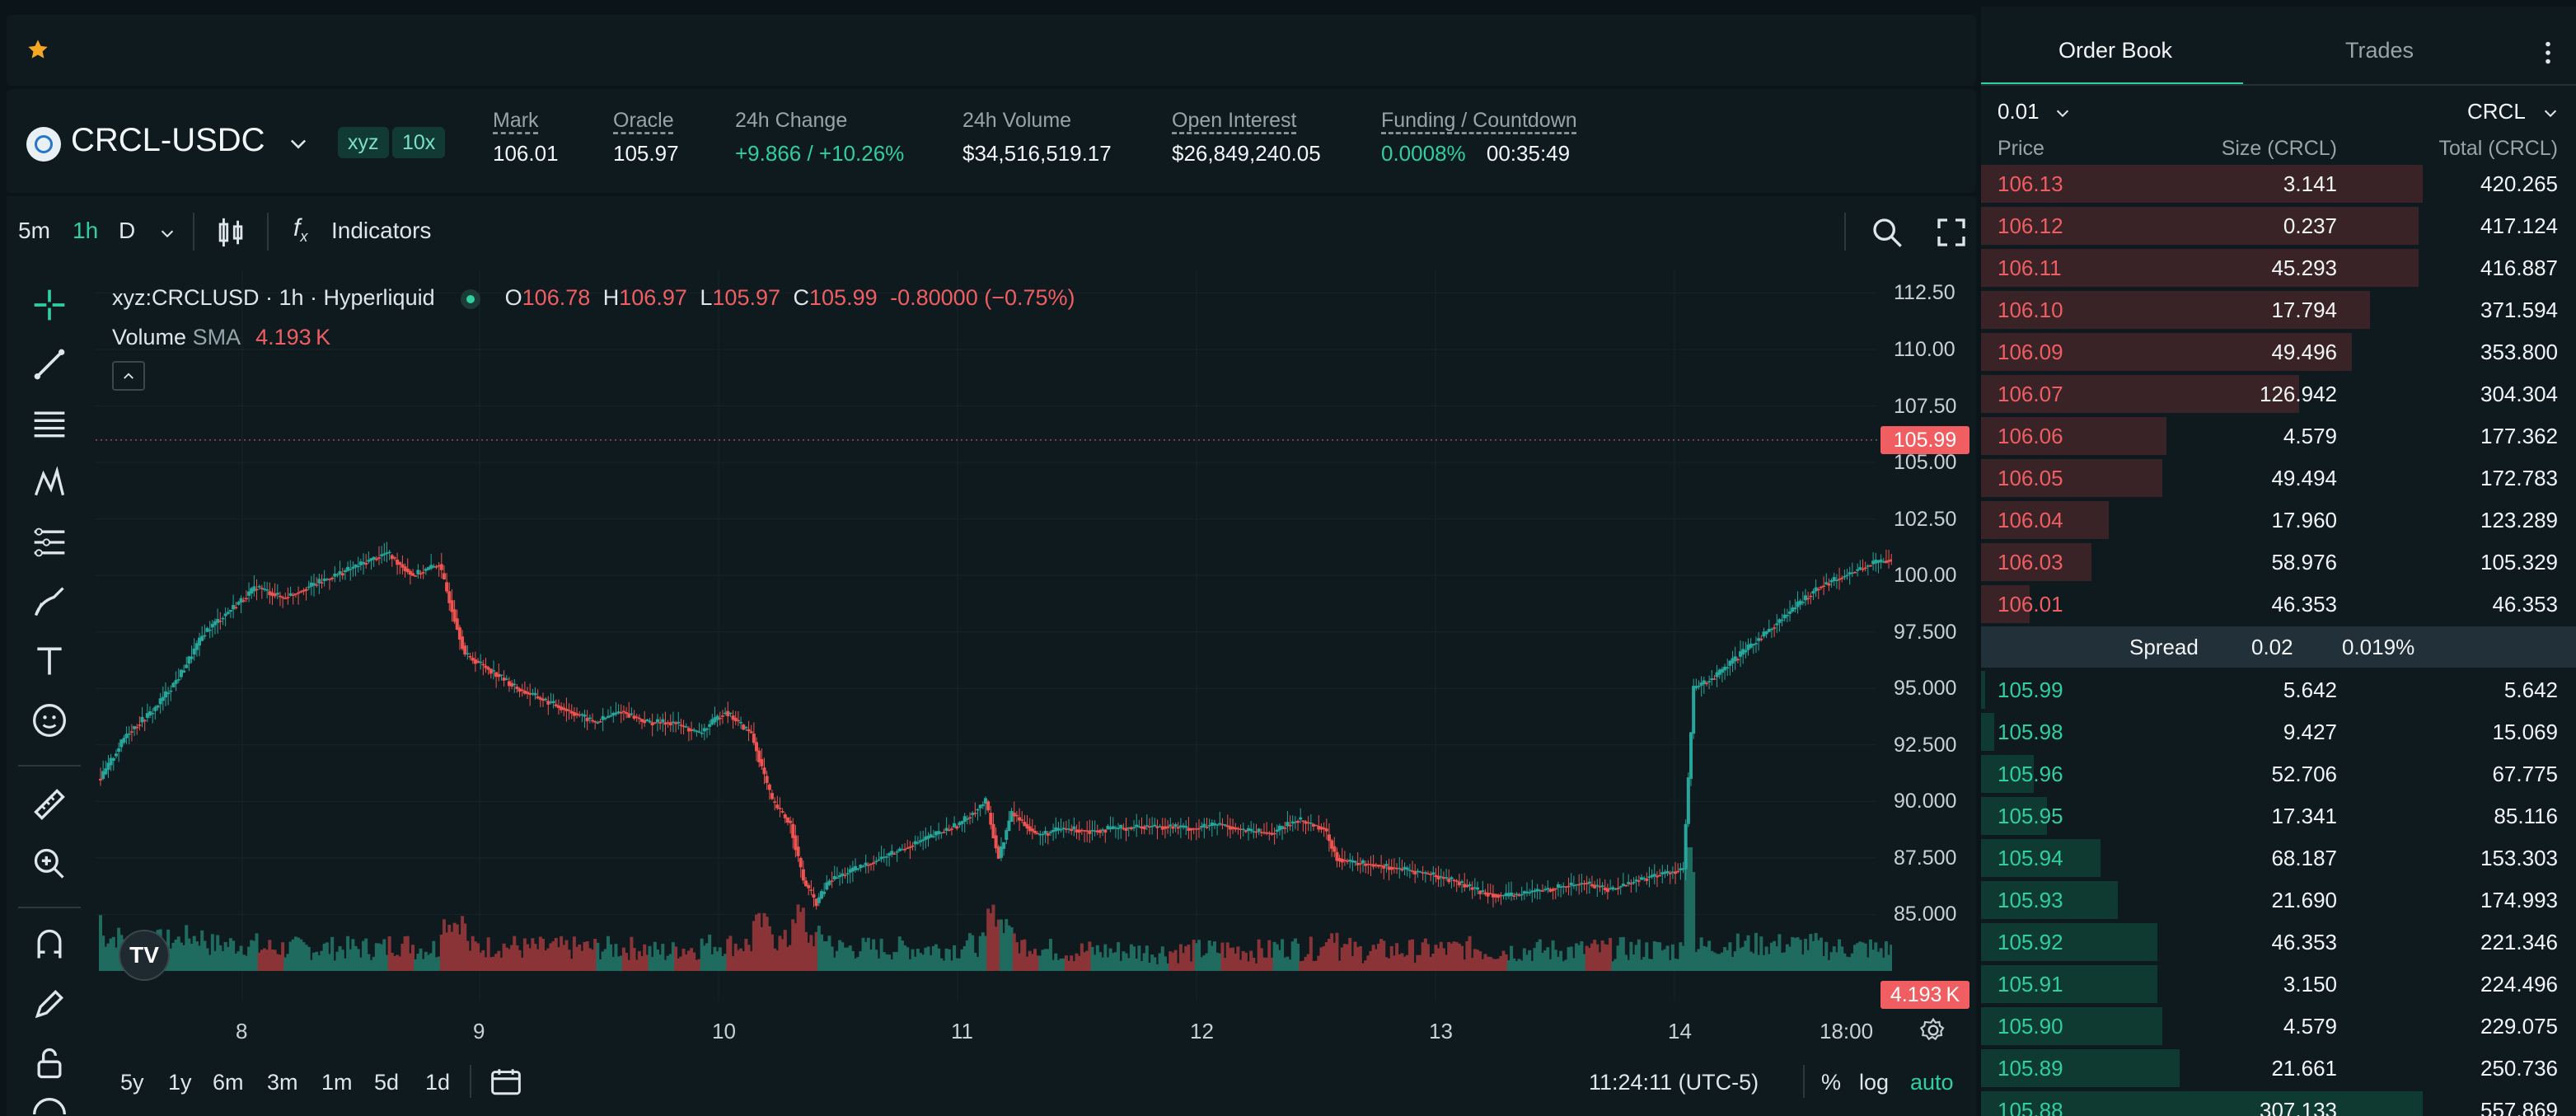  I want to click on ask-row: 106.01 46.353 46.353, so click(2278, 604).